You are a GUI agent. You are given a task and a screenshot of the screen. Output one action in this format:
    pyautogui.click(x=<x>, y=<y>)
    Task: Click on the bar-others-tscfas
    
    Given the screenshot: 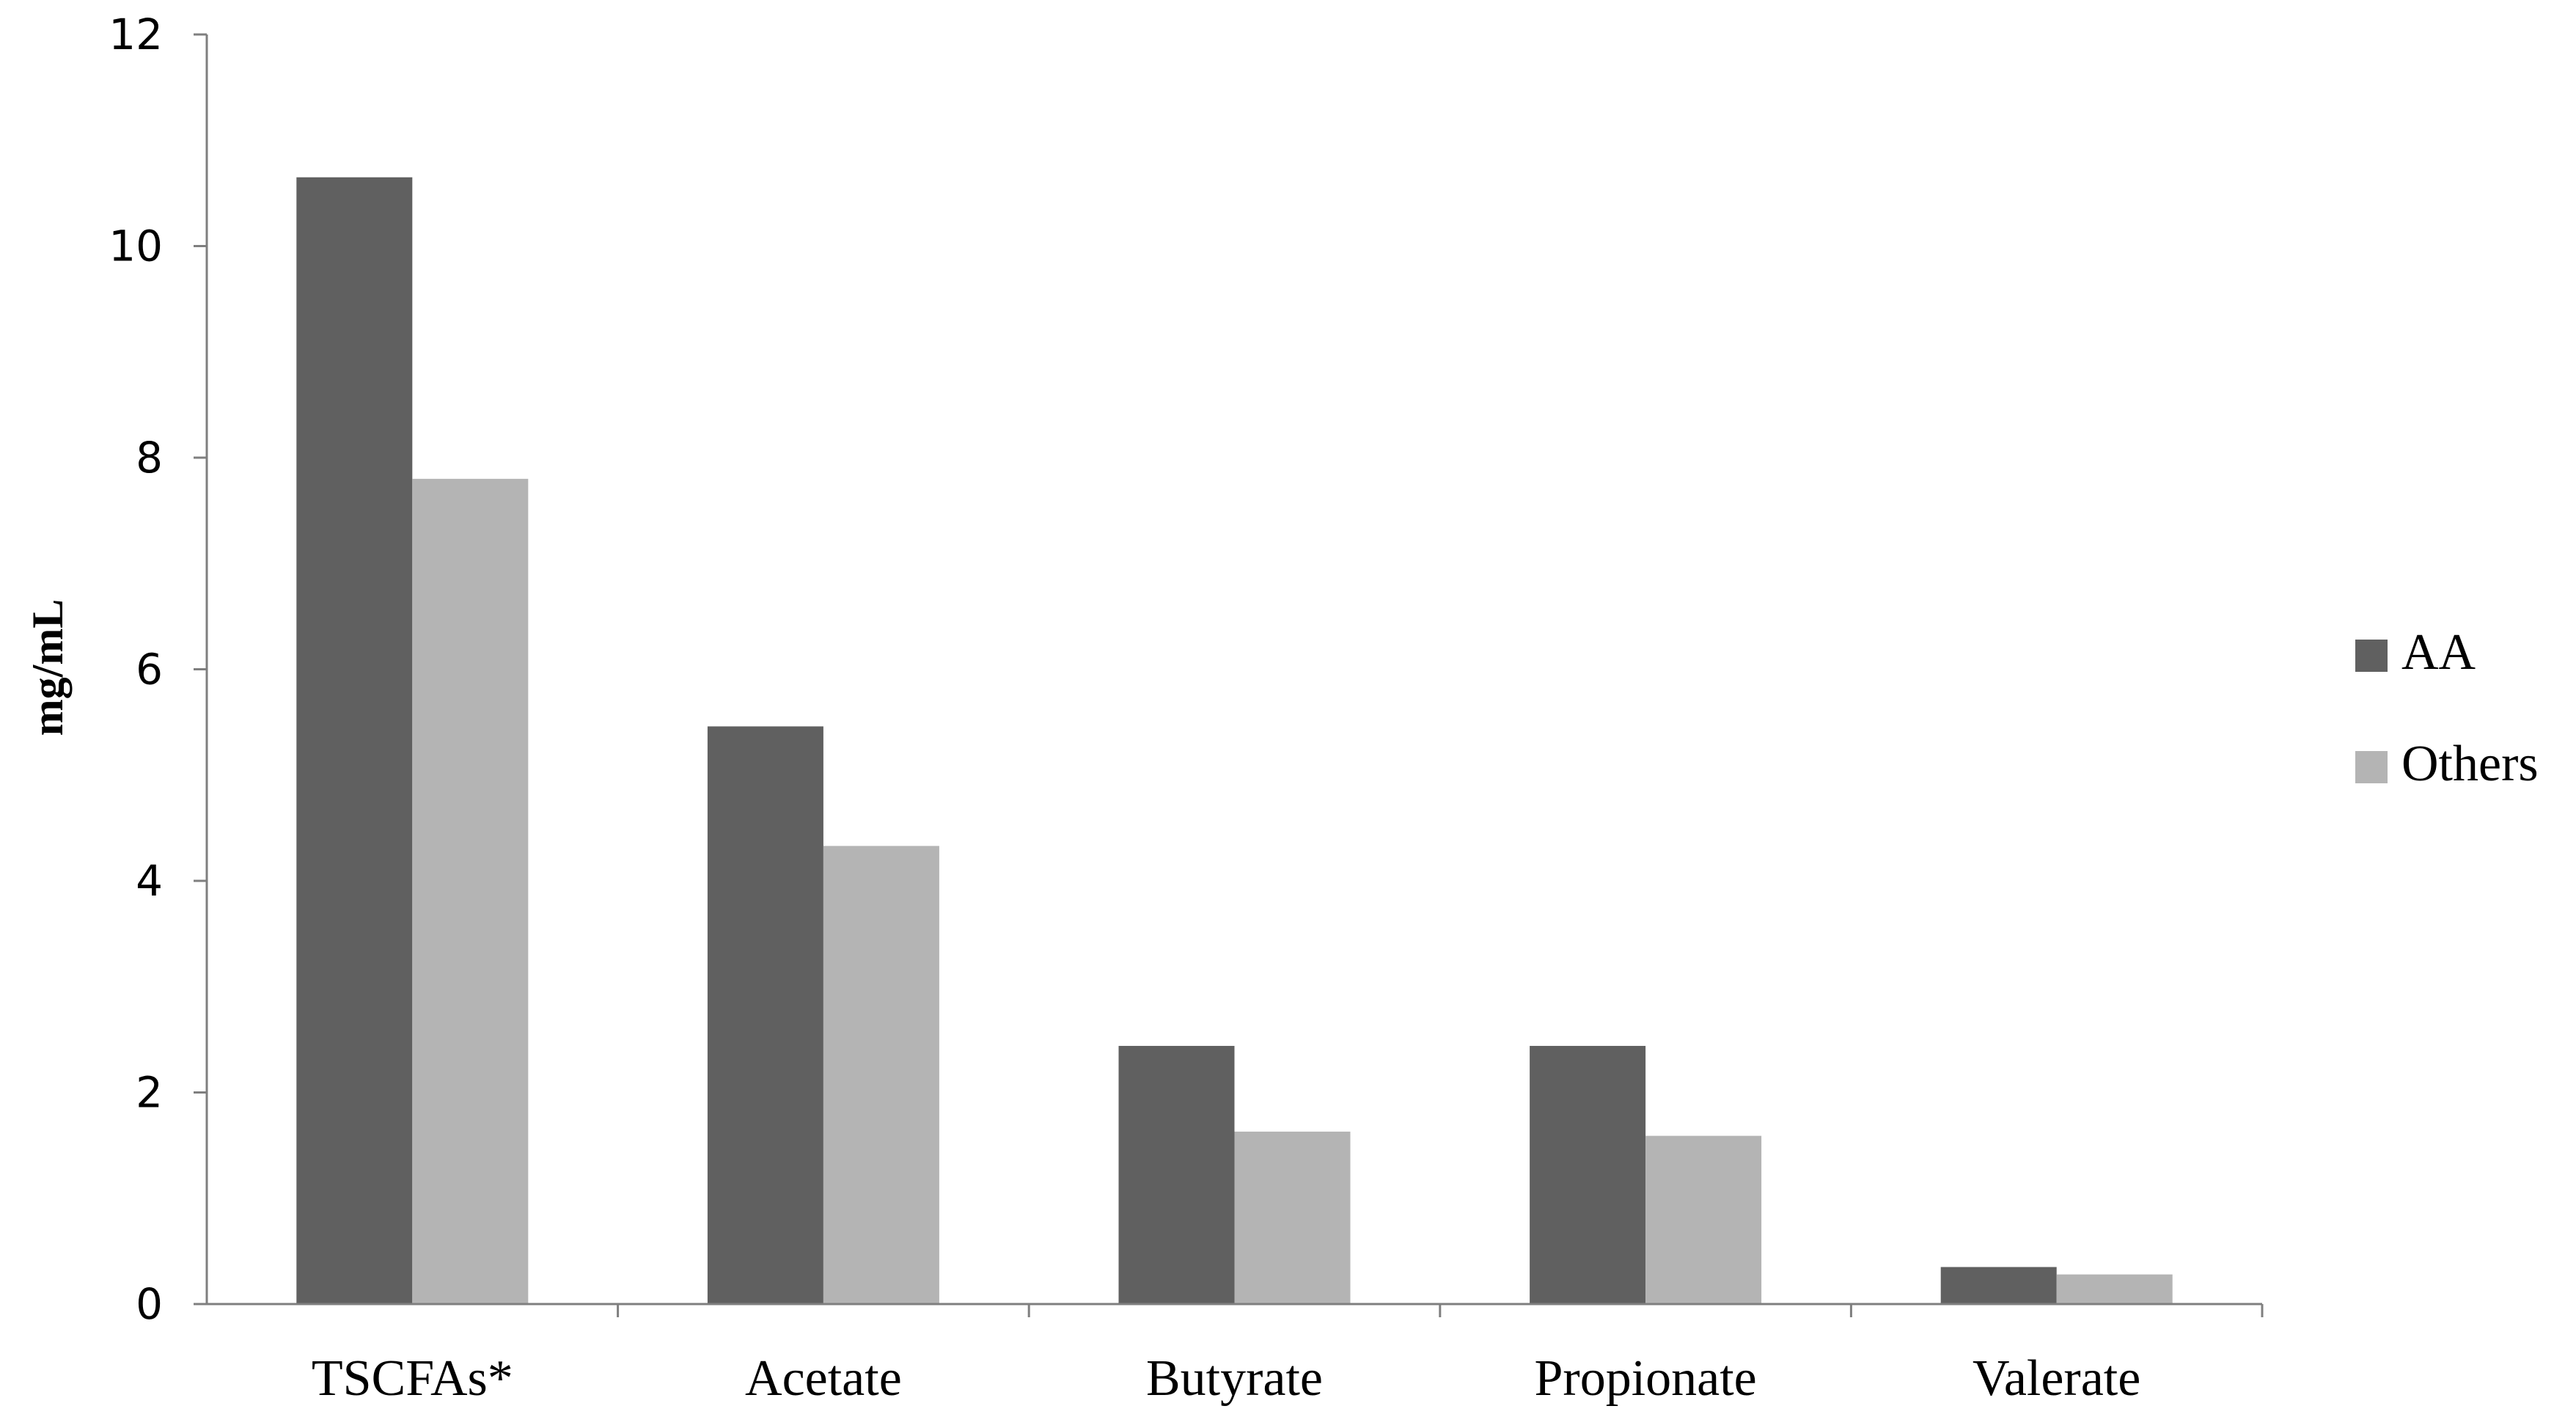 What is the action you would take?
    pyautogui.click(x=470, y=891)
    